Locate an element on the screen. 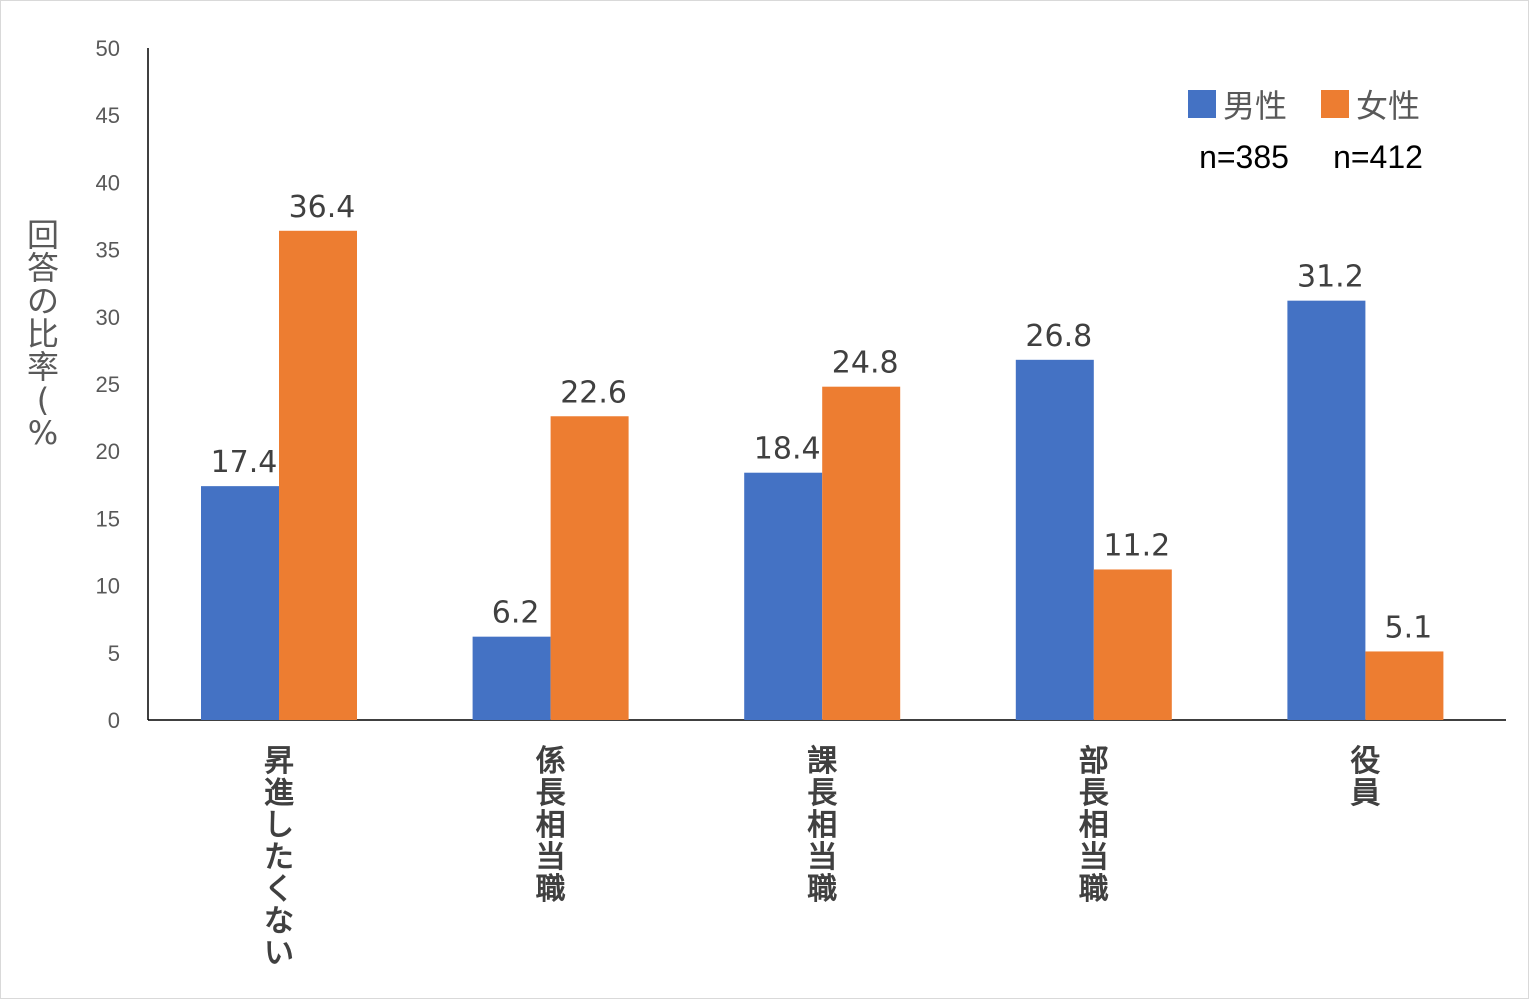 The width and height of the screenshot is (1529, 999). category-label-char: 員 is located at coordinates (1365, 793).